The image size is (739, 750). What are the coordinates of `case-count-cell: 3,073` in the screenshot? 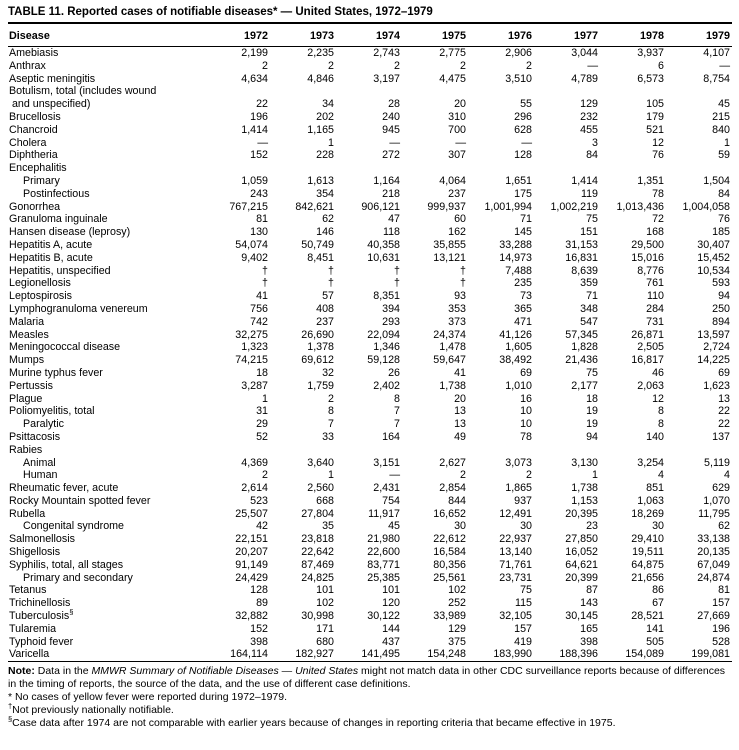 It's located at (518, 462).